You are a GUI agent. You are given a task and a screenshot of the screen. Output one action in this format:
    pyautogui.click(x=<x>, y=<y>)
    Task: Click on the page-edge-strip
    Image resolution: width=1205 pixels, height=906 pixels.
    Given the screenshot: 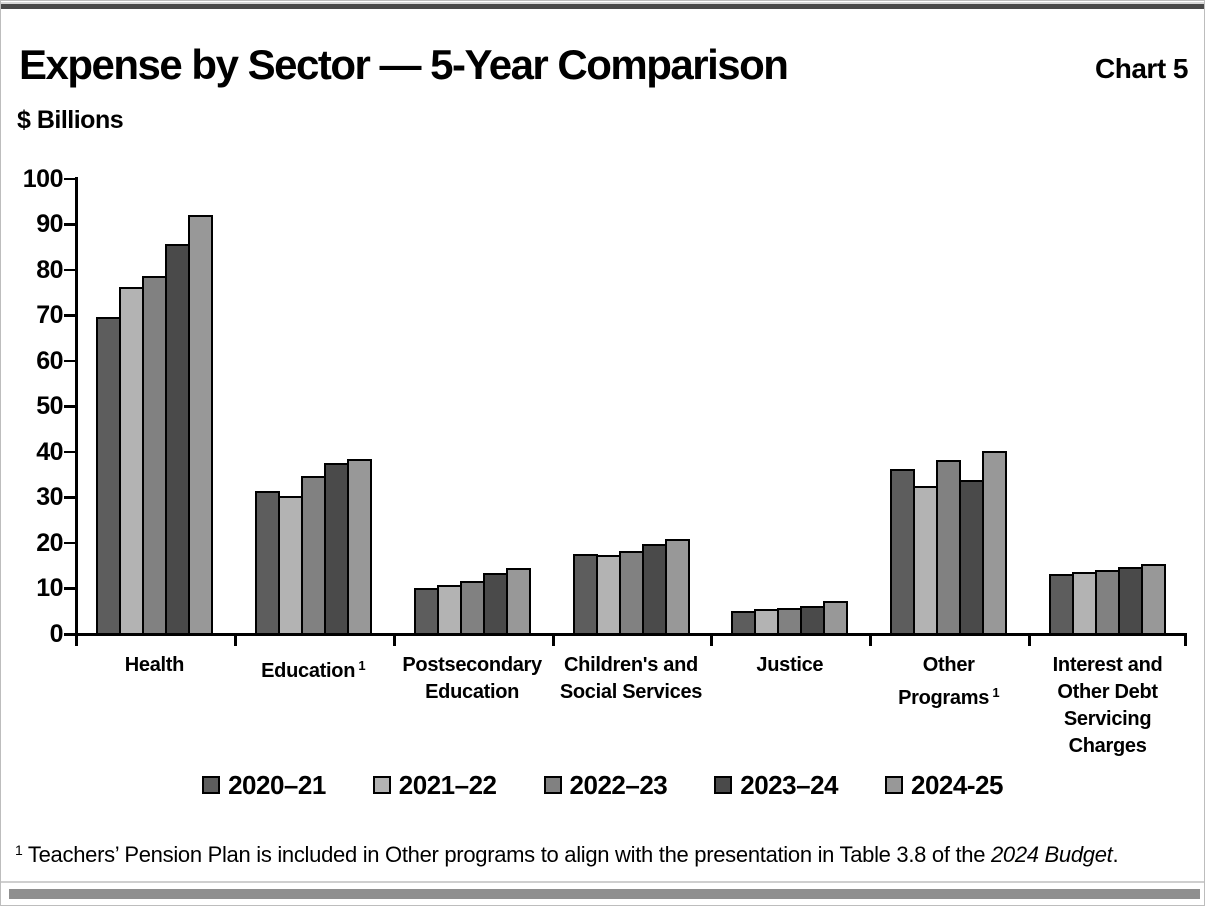 What is the action you would take?
    pyautogui.click(x=602, y=6)
    